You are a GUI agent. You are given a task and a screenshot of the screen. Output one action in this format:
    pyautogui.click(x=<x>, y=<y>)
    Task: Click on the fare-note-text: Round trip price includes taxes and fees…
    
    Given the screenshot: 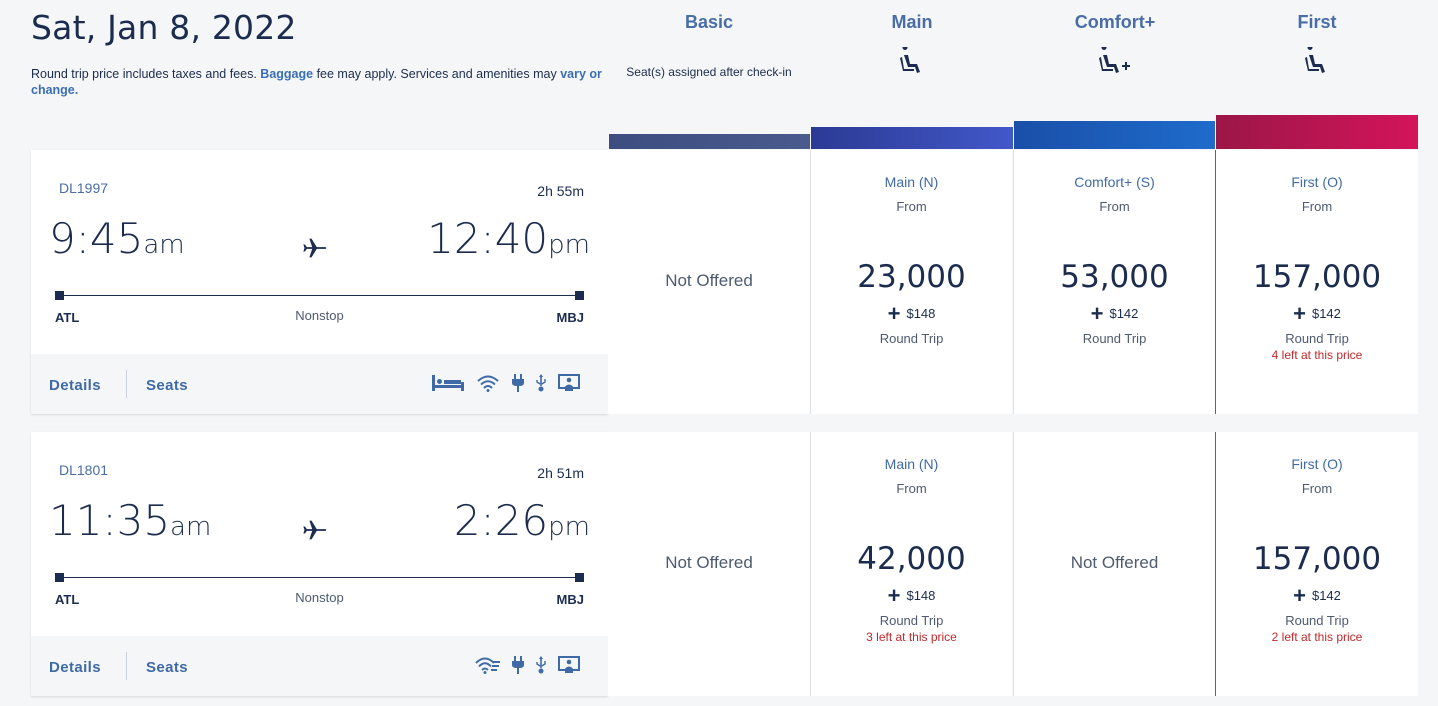 What is the action you would take?
    pyautogui.click(x=146, y=74)
    